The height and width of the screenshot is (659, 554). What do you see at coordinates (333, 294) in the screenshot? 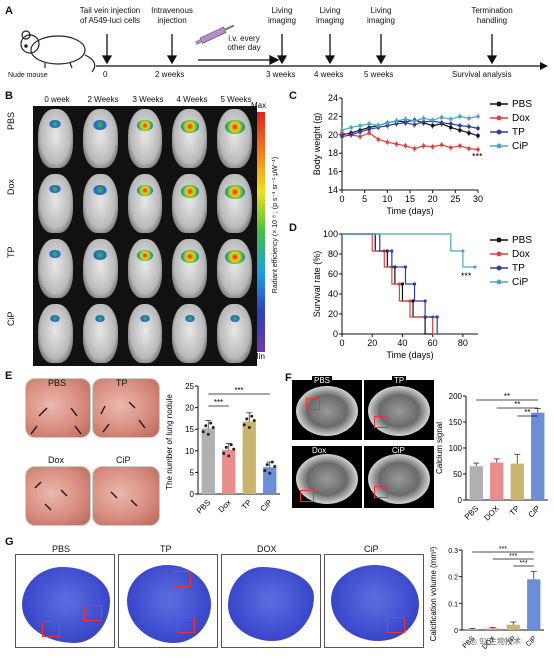
I see `y-tick-label: 40` at bounding box center [333, 294].